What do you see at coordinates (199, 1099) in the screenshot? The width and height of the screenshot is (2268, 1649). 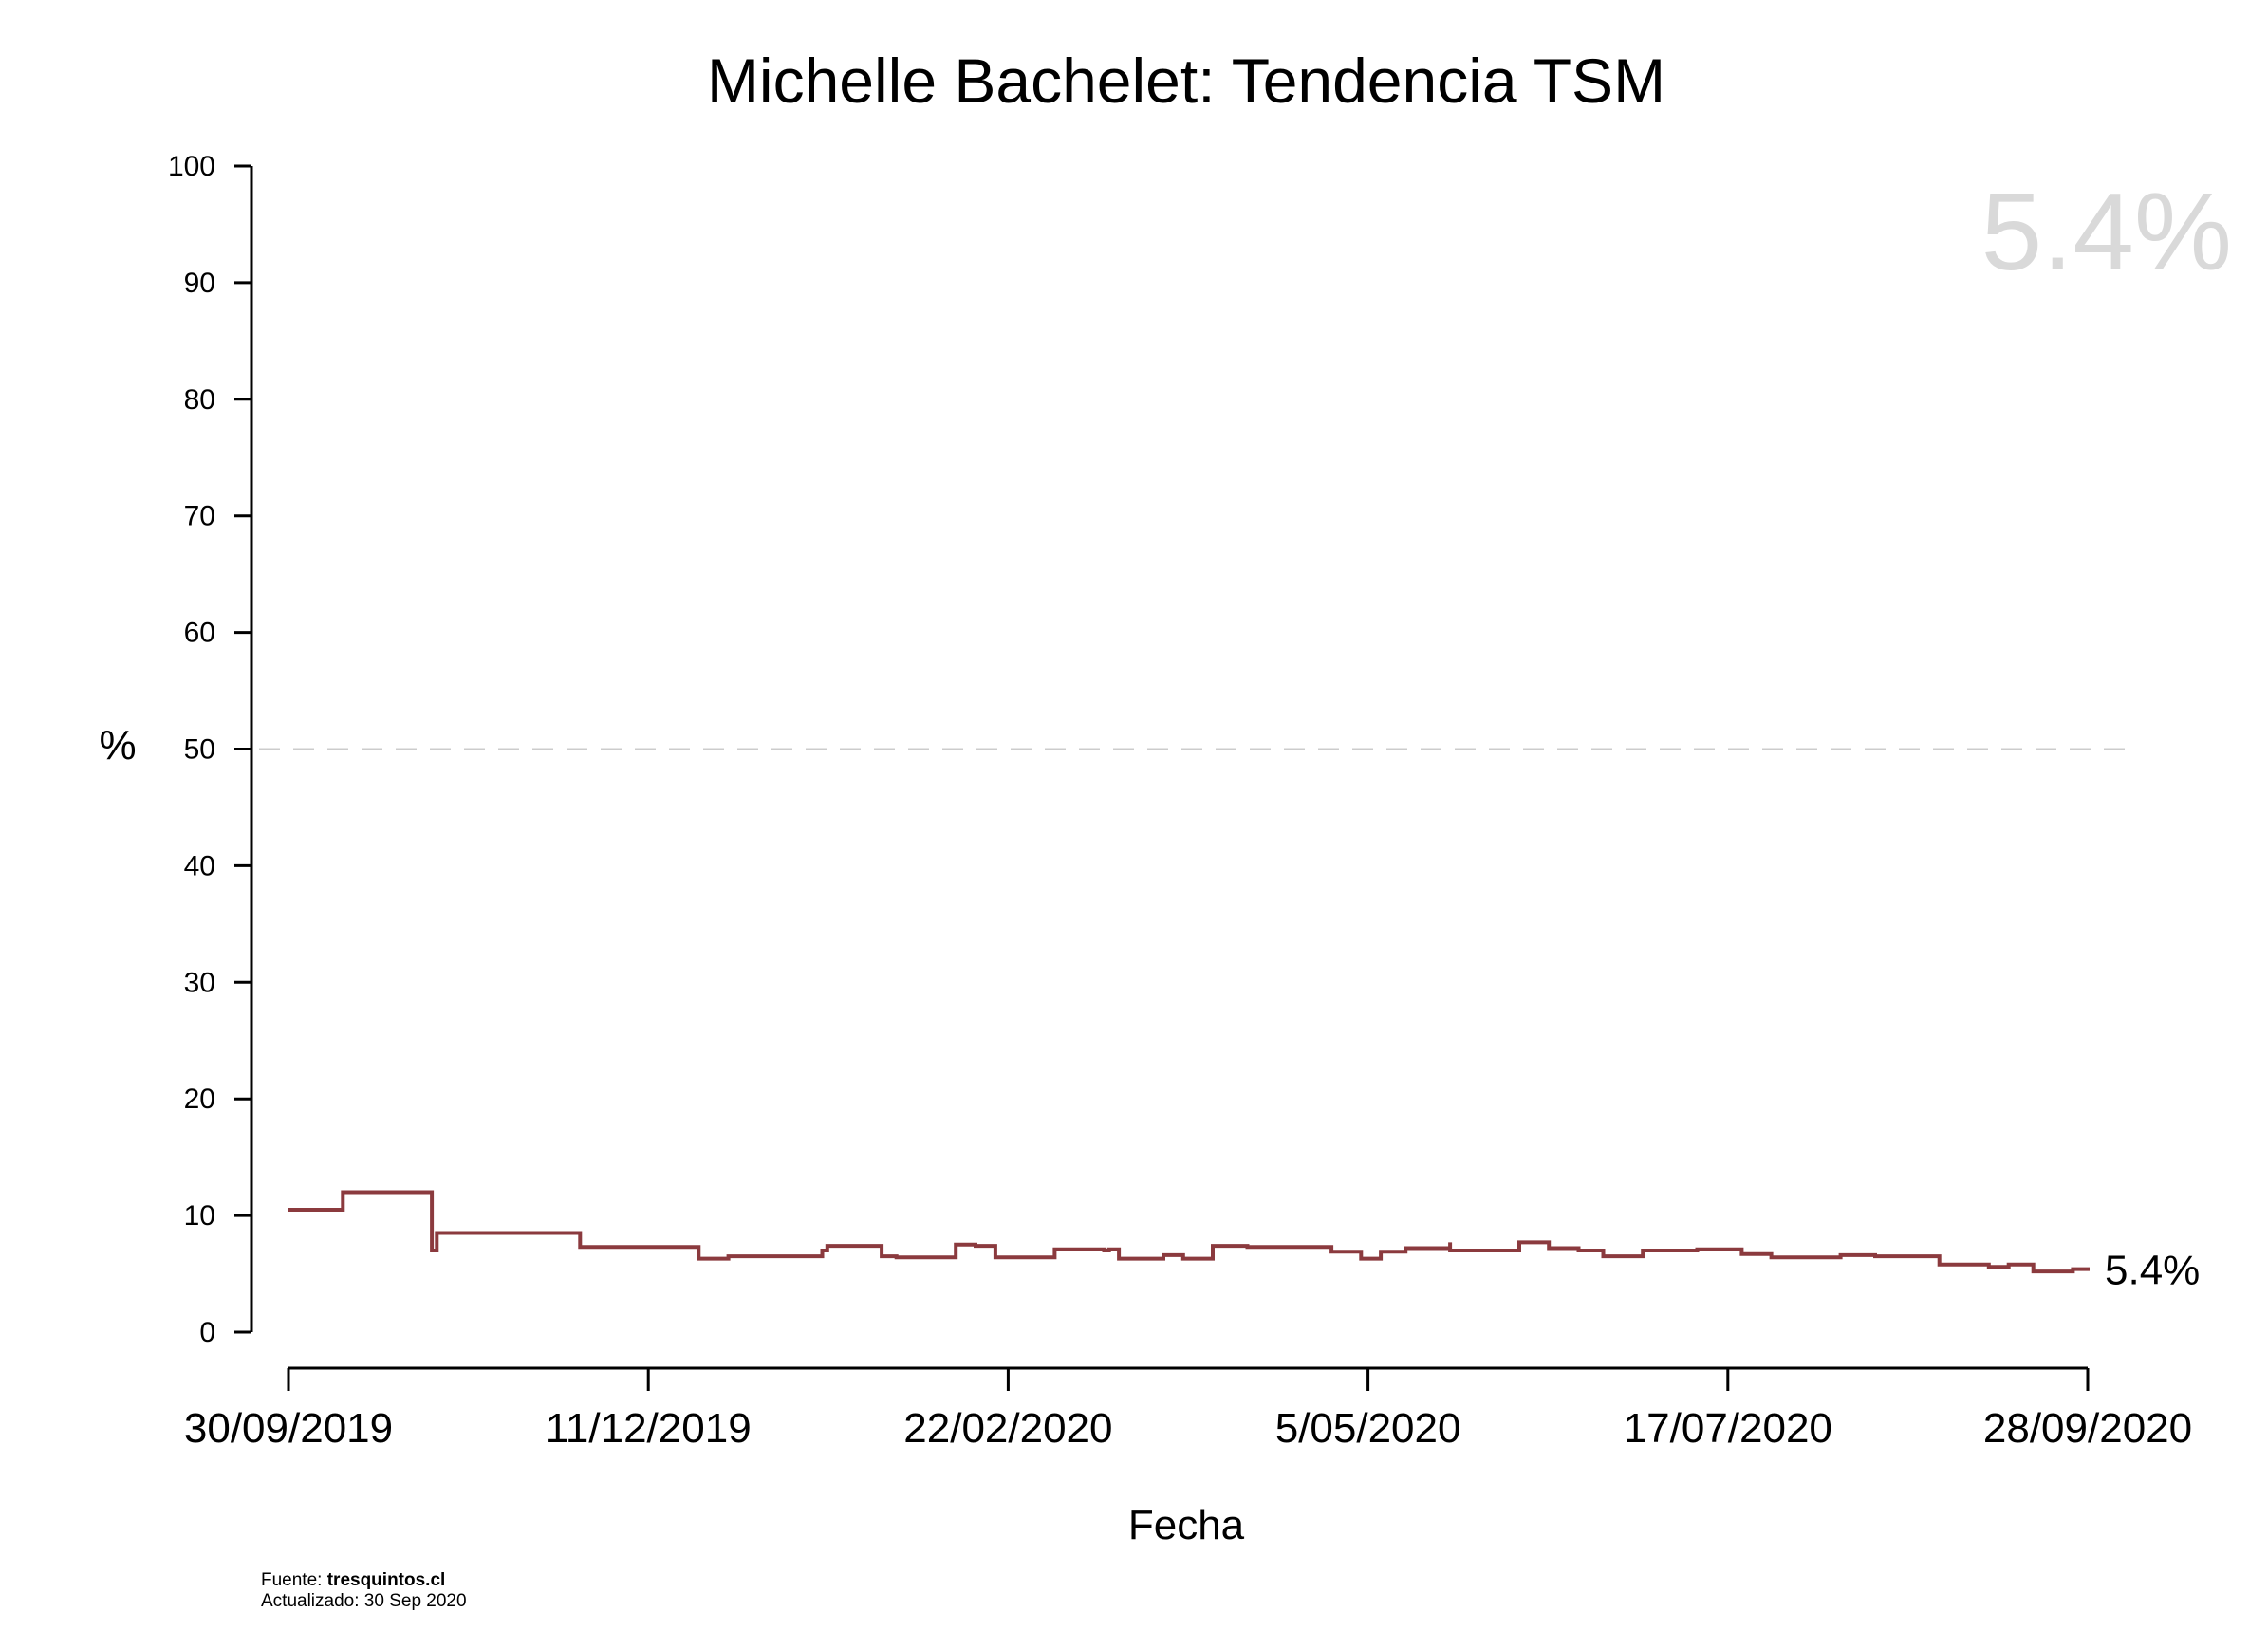 I see `y-tick-label: 20` at bounding box center [199, 1099].